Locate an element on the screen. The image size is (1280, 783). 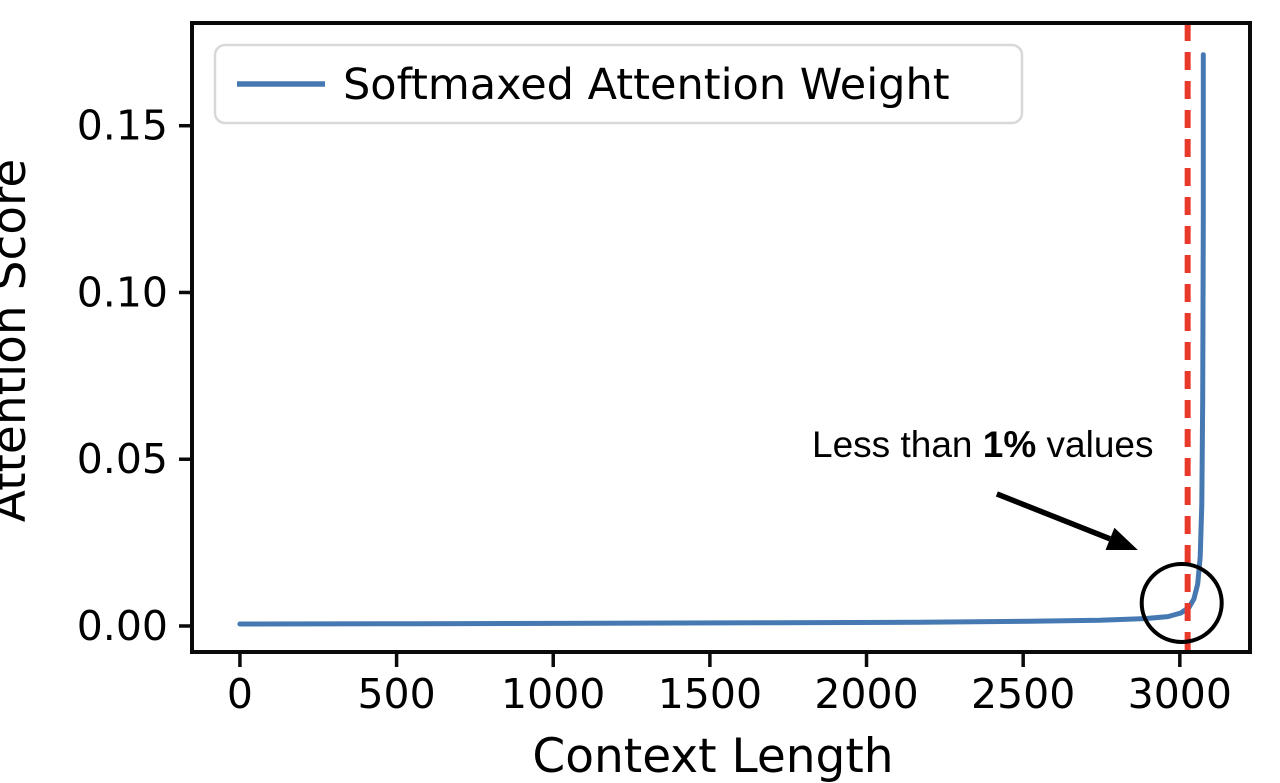
legend-box is located at coordinates (618, 84).